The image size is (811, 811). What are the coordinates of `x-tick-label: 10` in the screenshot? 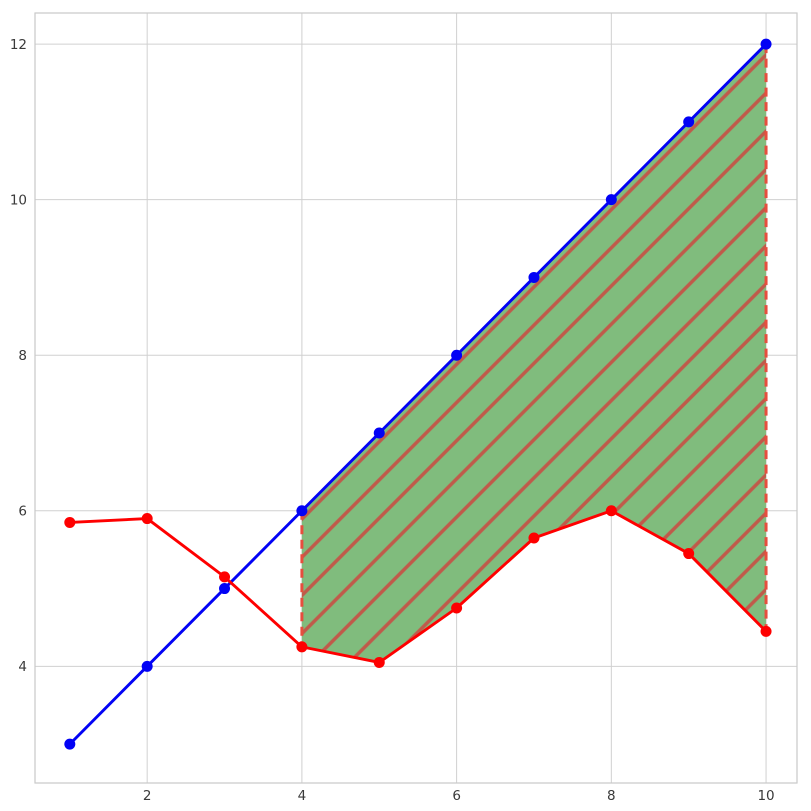 It's located at (765, 796).